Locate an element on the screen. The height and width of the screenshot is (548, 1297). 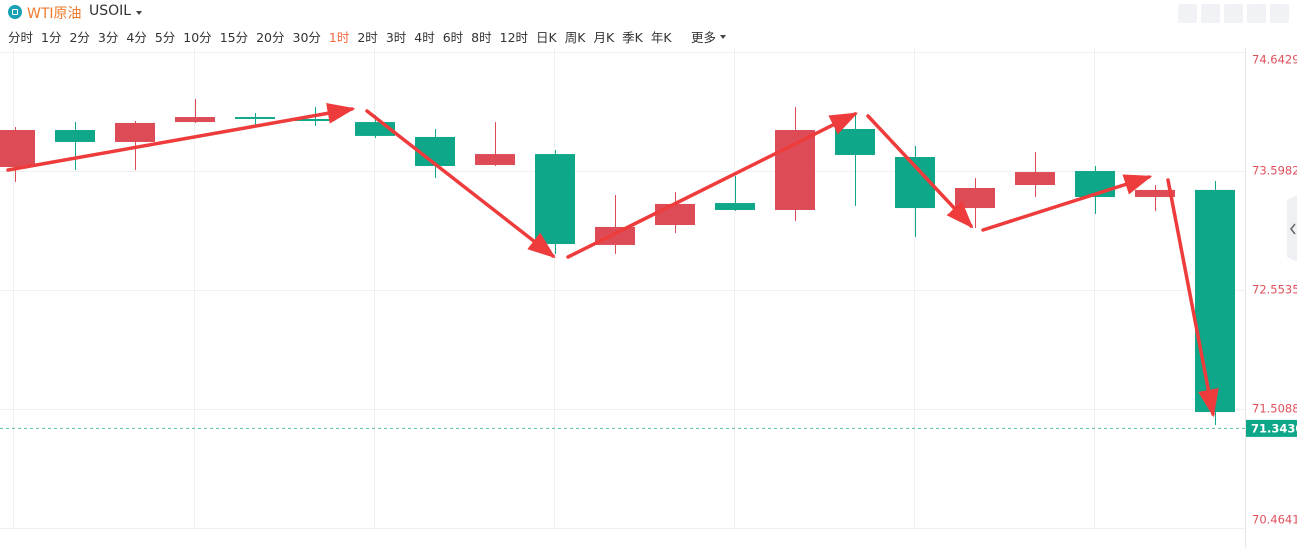
timeframe-button: 年K is located at coordinates (661, 37).